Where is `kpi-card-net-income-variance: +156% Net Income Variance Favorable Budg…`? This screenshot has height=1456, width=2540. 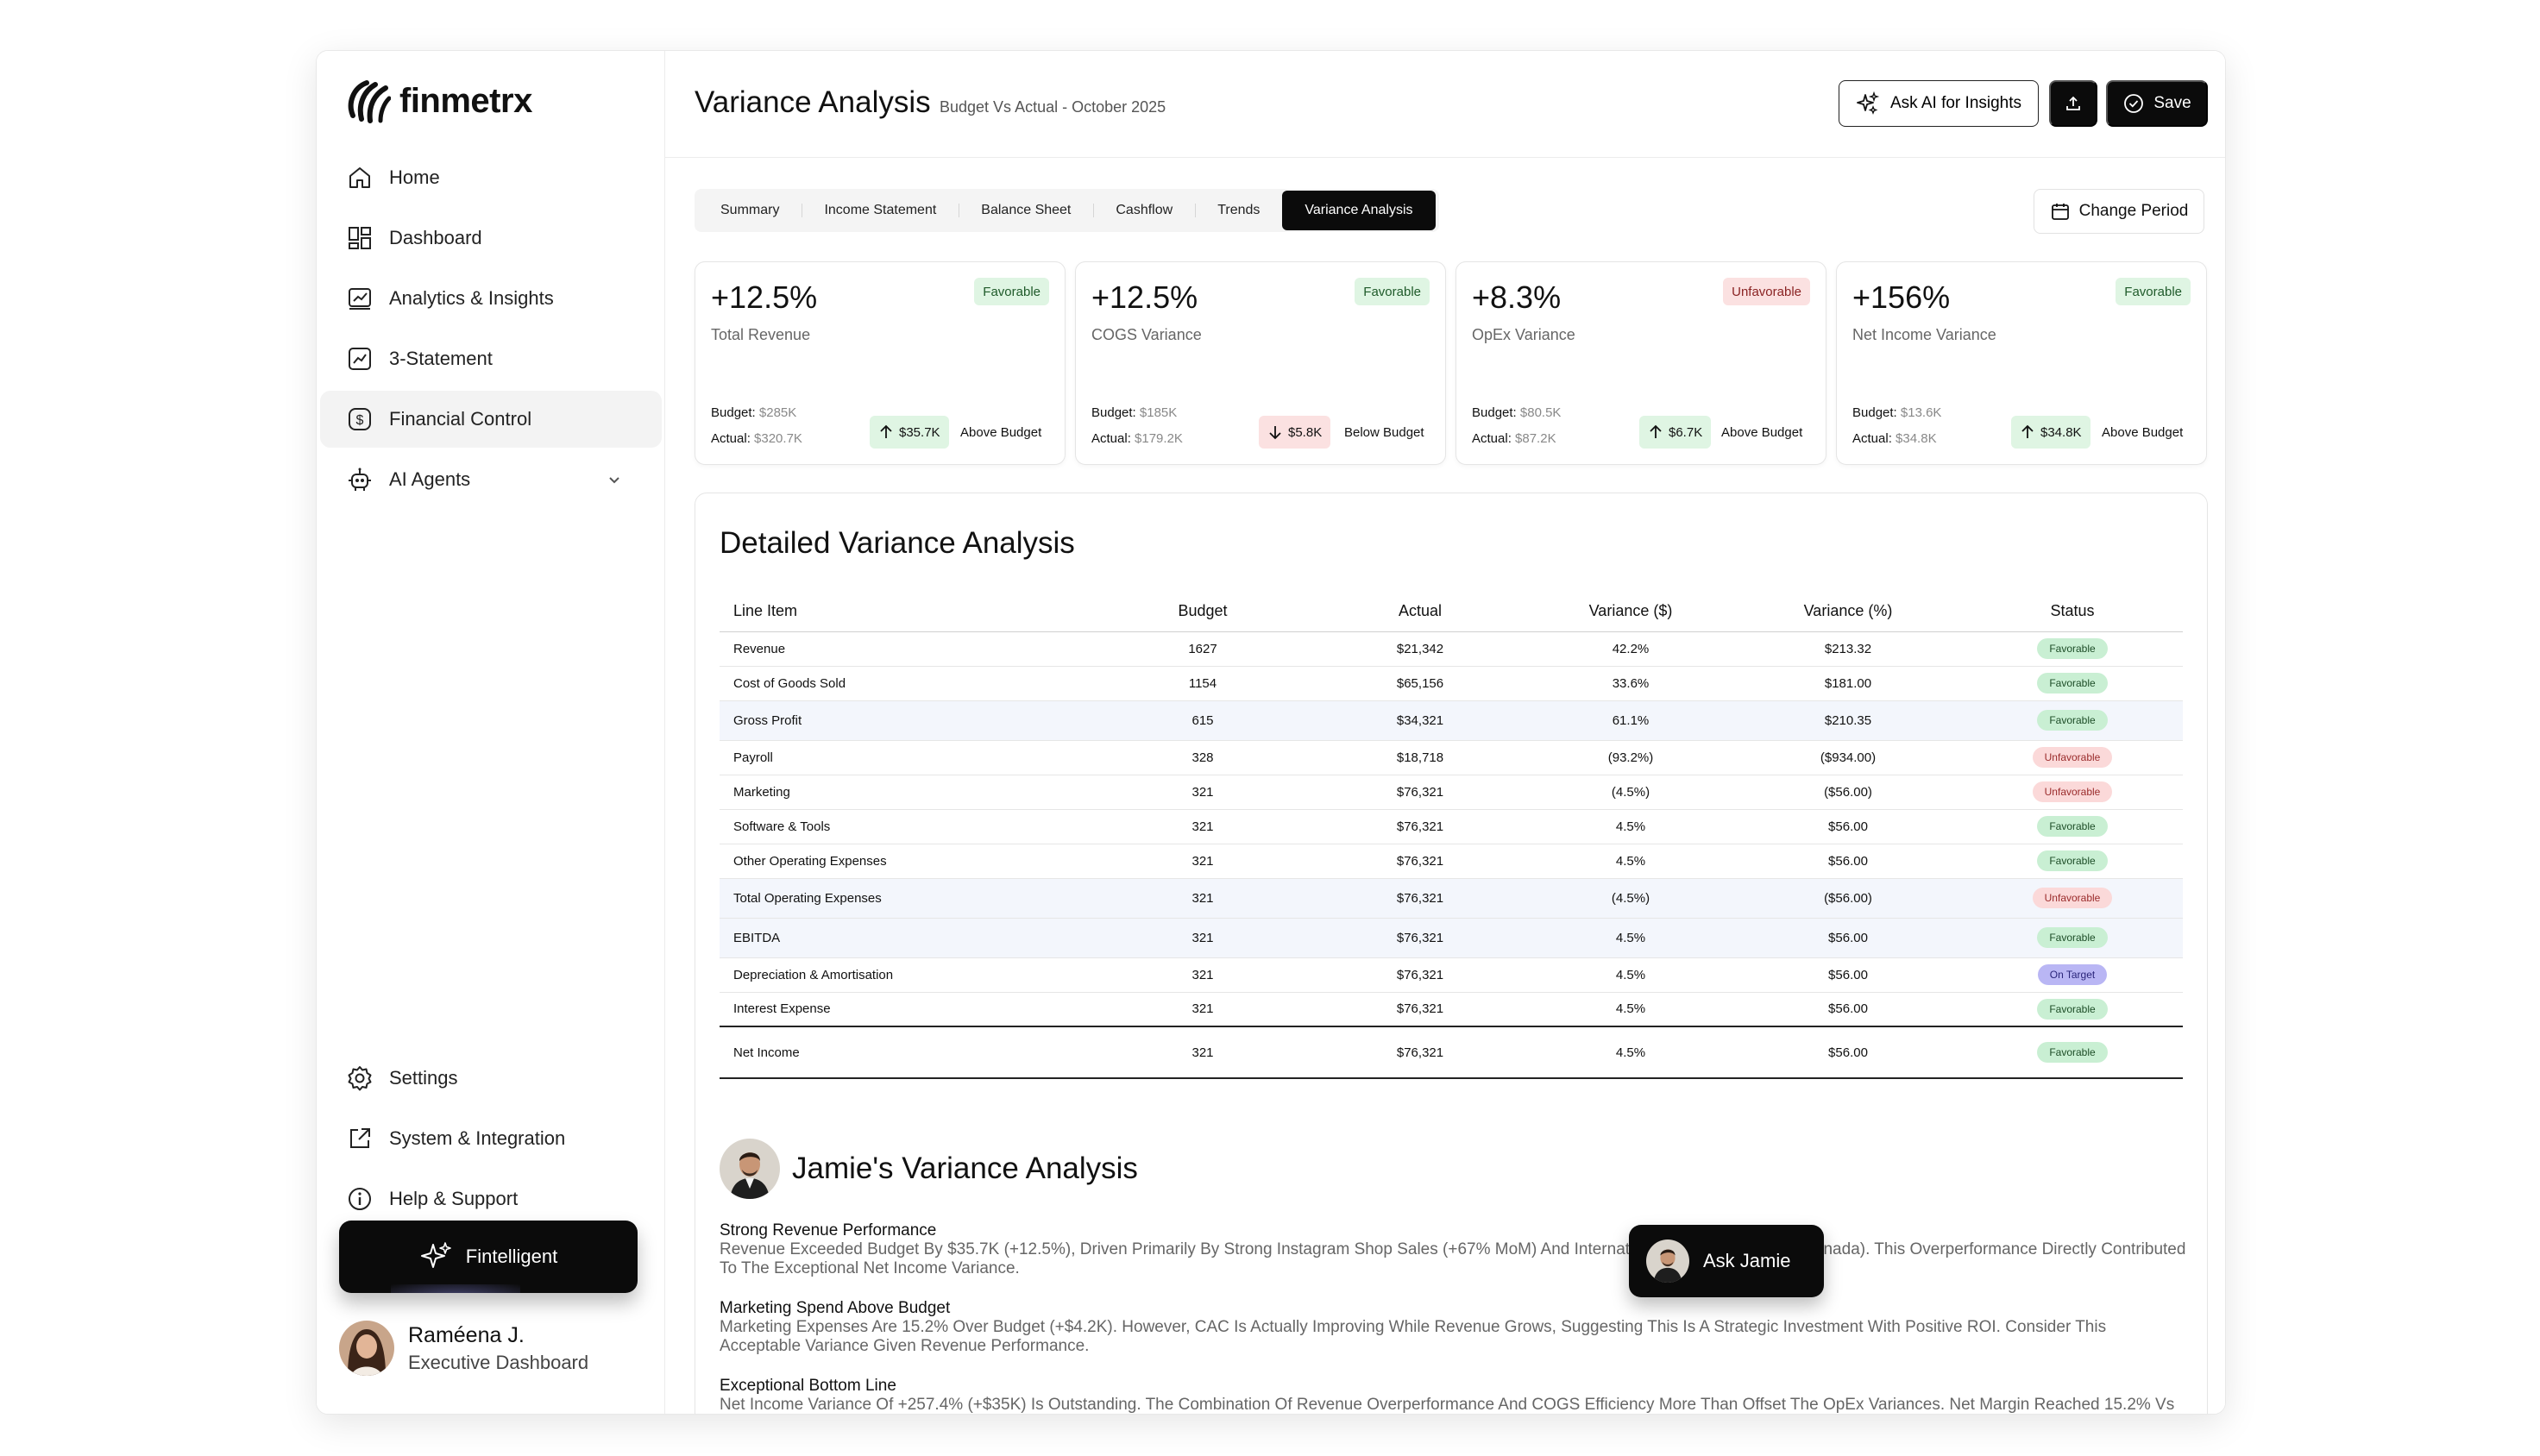 kpi-card-net-income-variance: +156% Net Income Variance Favorable Budg… is located at coordinates (2021, 363).